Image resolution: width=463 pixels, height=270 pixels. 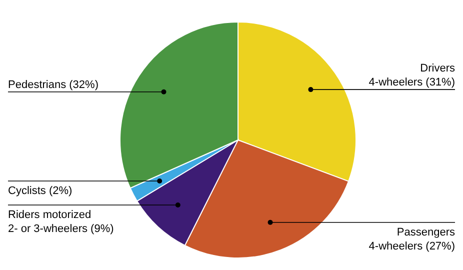 I want to click on slice-label: Riders motorized 2- or 3-wheelers (9%), so click(x=61, y=221).